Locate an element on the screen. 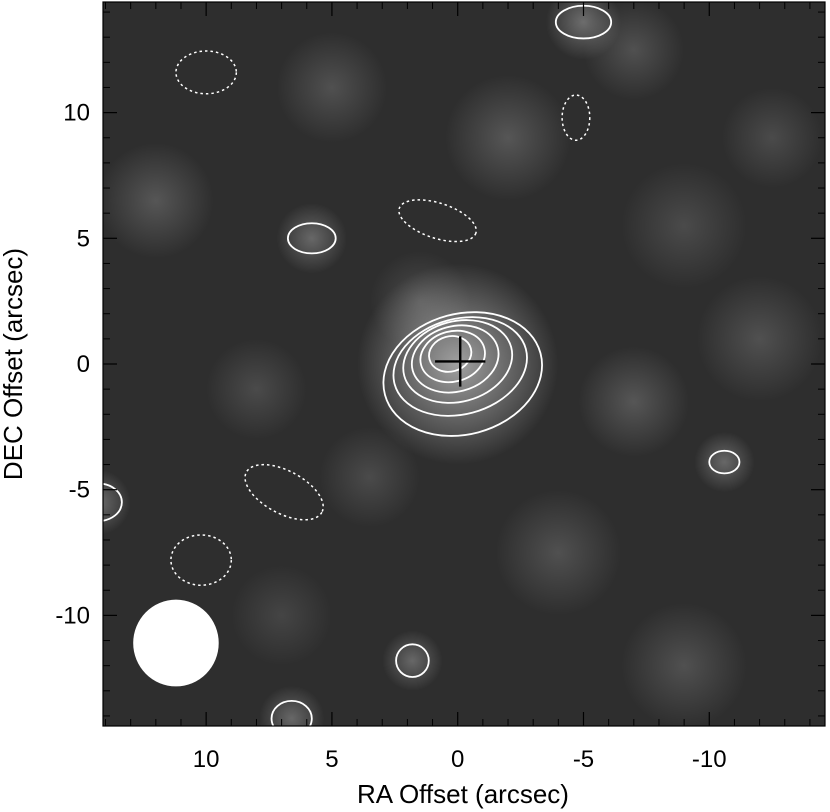  x-axis-label: RA Offset (arcsec) is located at coordinates (463, 794).